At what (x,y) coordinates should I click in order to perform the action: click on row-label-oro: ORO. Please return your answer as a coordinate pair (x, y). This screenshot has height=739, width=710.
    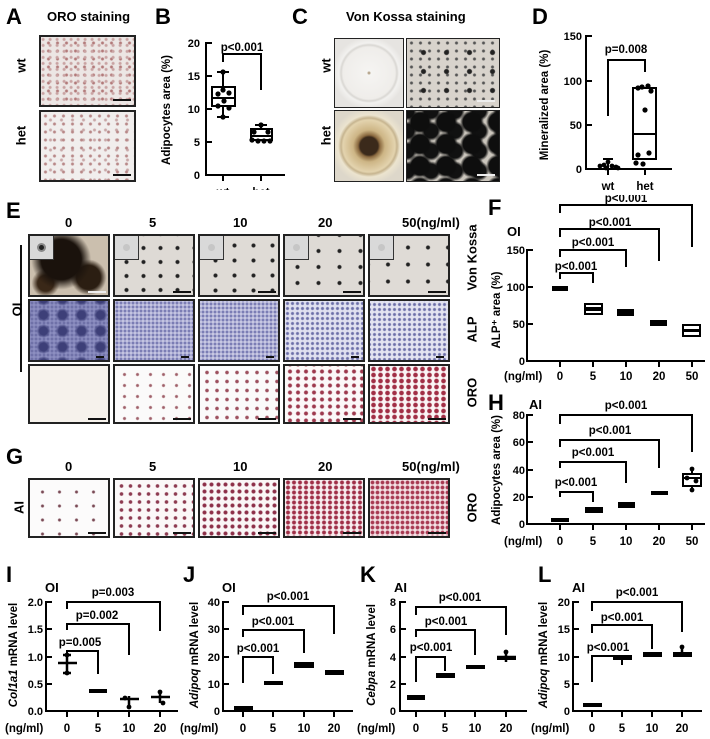
    Looking at the image, I should click on (472, 392).